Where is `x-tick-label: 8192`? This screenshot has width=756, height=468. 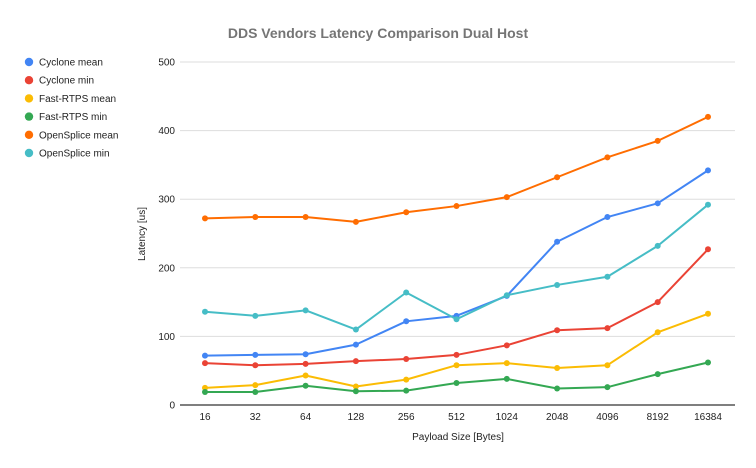 x-tick-label: 8192 is located at coordinates (658, 417).